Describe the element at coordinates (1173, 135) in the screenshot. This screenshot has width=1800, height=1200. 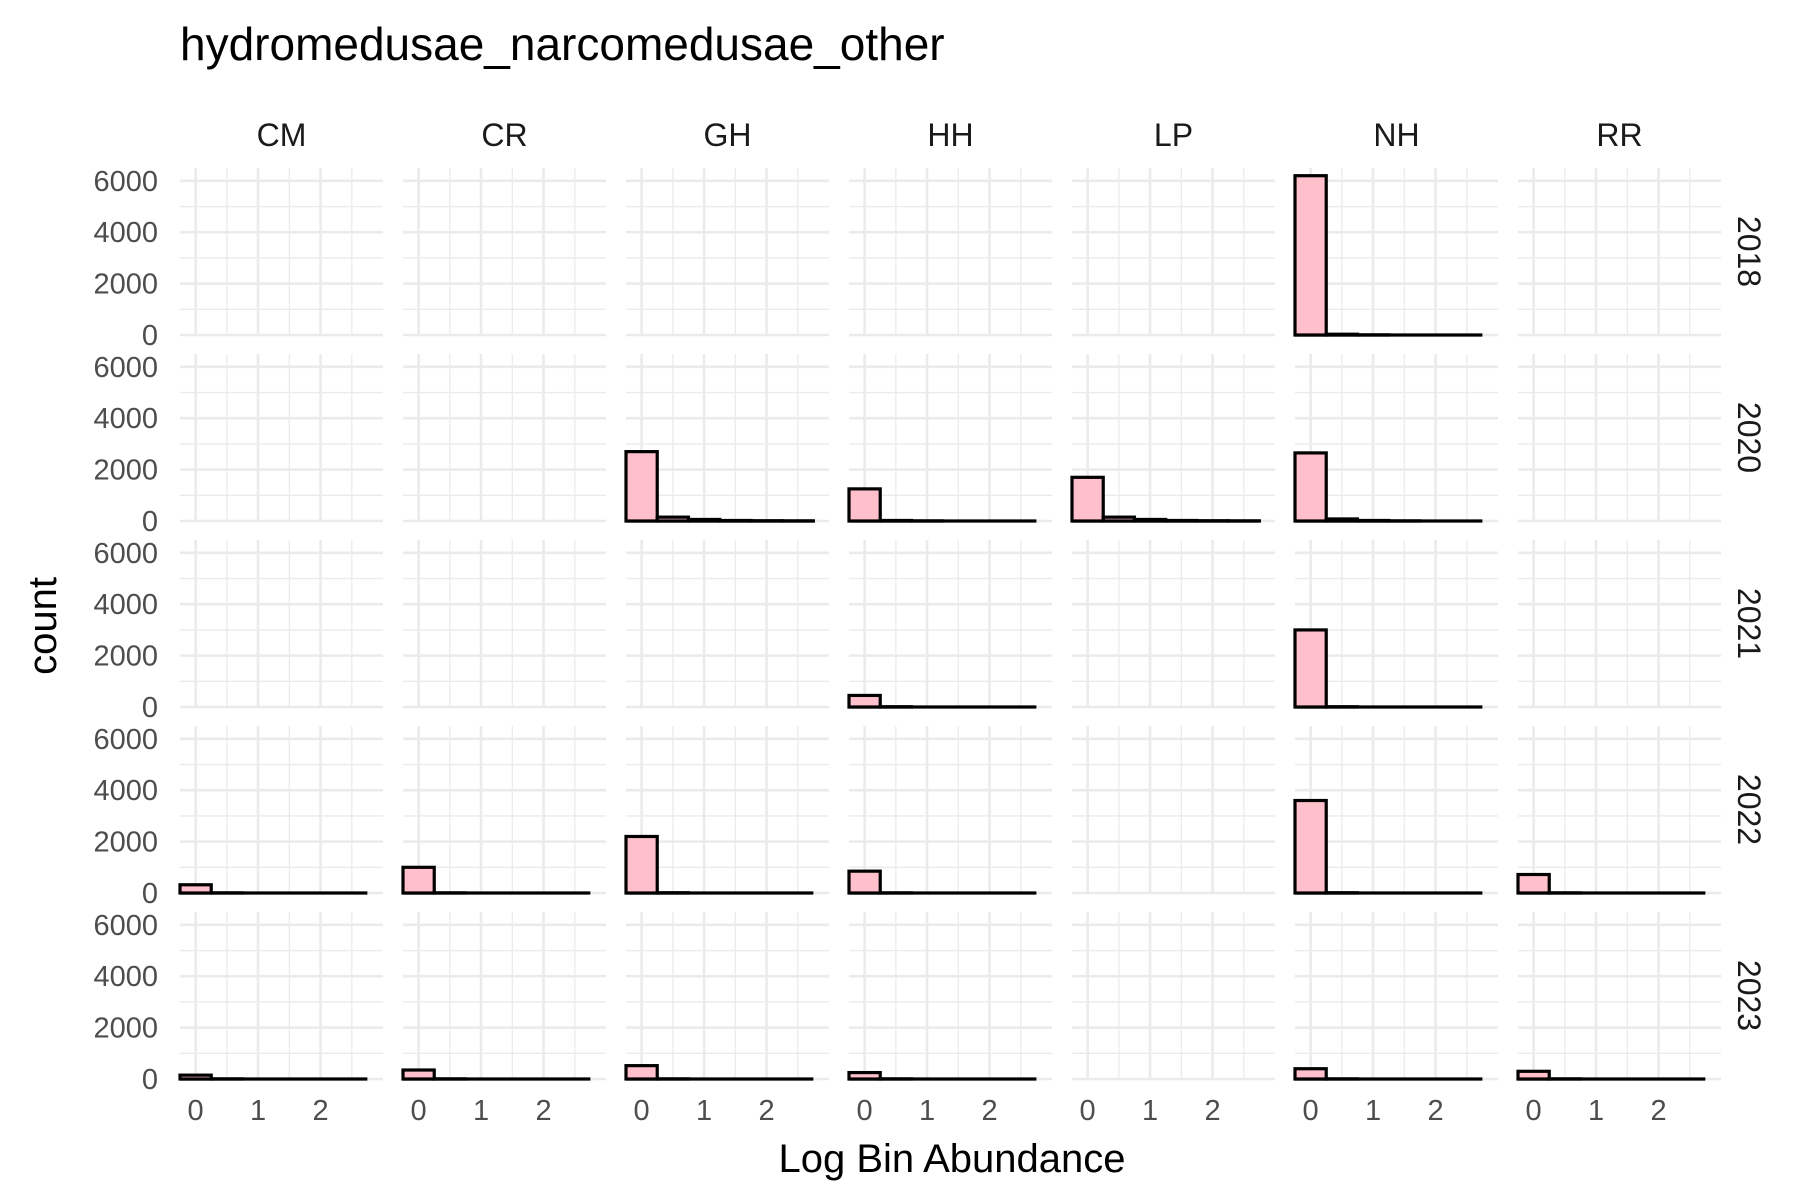
I see `facet-strip-col-lp: LP` at that location.